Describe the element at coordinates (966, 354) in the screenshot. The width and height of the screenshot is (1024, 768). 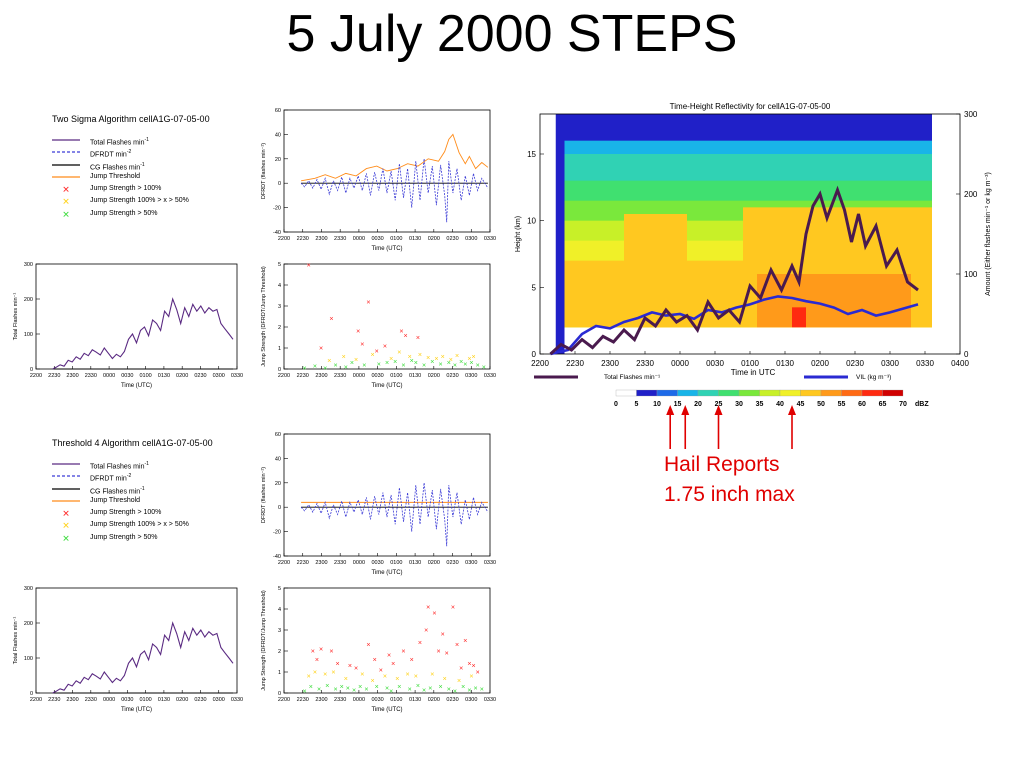
I see `y-right-tick-label: 0` at that location.